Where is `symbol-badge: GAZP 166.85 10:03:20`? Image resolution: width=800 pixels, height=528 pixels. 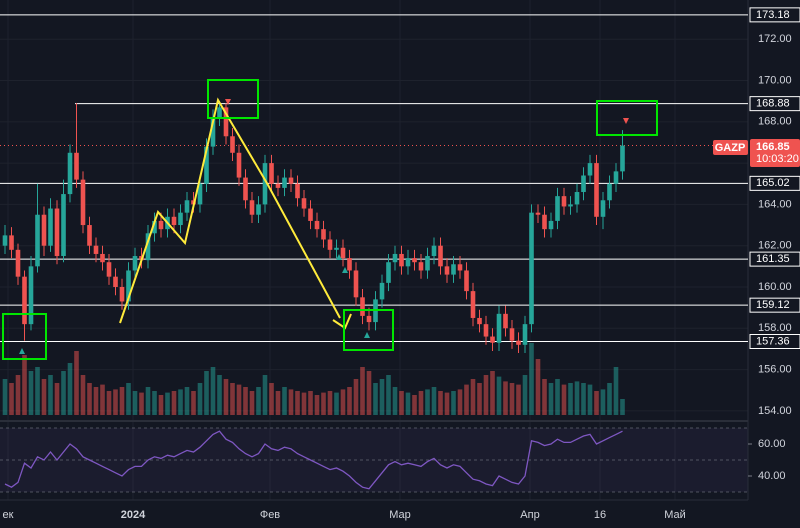
symbol-badge: GAZP 166.85 10:03:20 is located at coordinates (756, 153).